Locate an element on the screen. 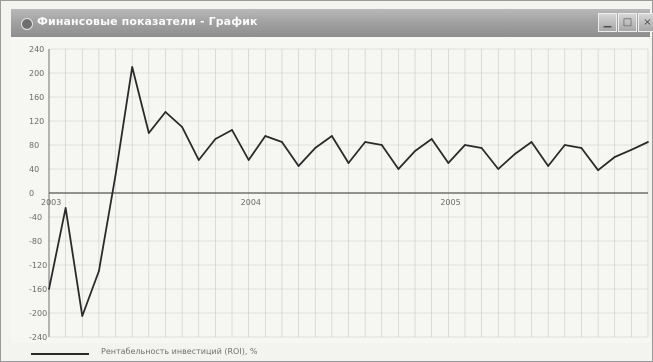 This screenshot has width=653, height=362. close-icon: × is located at coordinates (647, 22).